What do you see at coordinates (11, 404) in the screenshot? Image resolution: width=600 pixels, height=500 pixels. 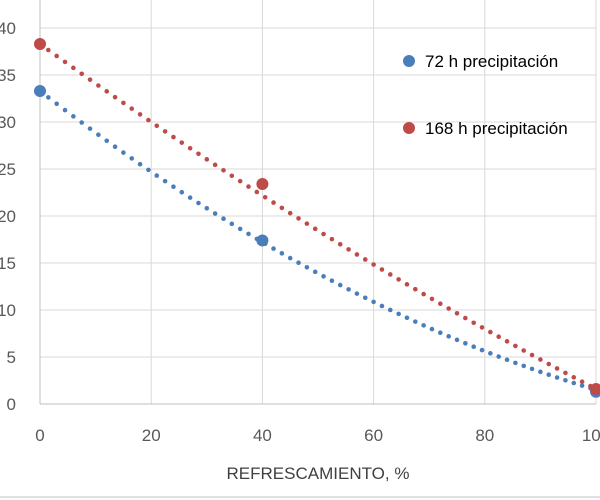 I see `y-tick-label: 0` at bounding box center [11, 404].